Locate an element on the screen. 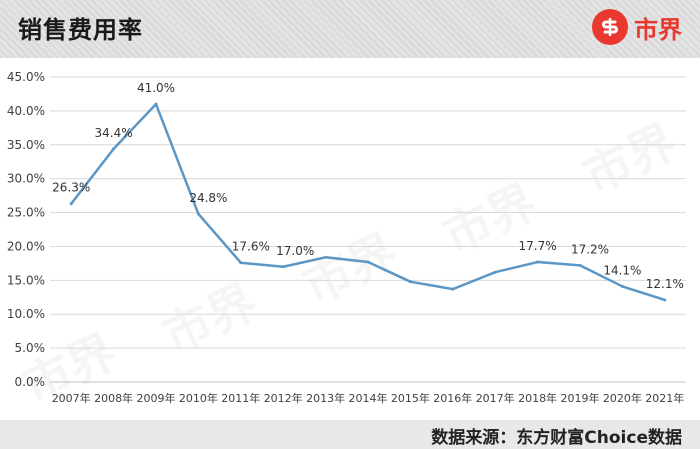 Image resolution: width=700 pixels, height=449 pixels. x-tick-label: 2013年 is located at coordinates (325, 398).